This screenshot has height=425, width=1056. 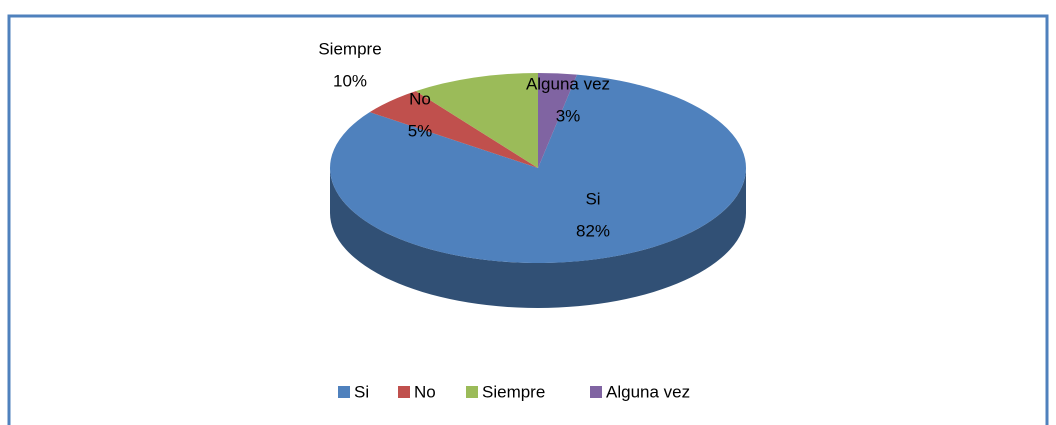 I want to click on data-label-name: No, so click(x=420, y=98).